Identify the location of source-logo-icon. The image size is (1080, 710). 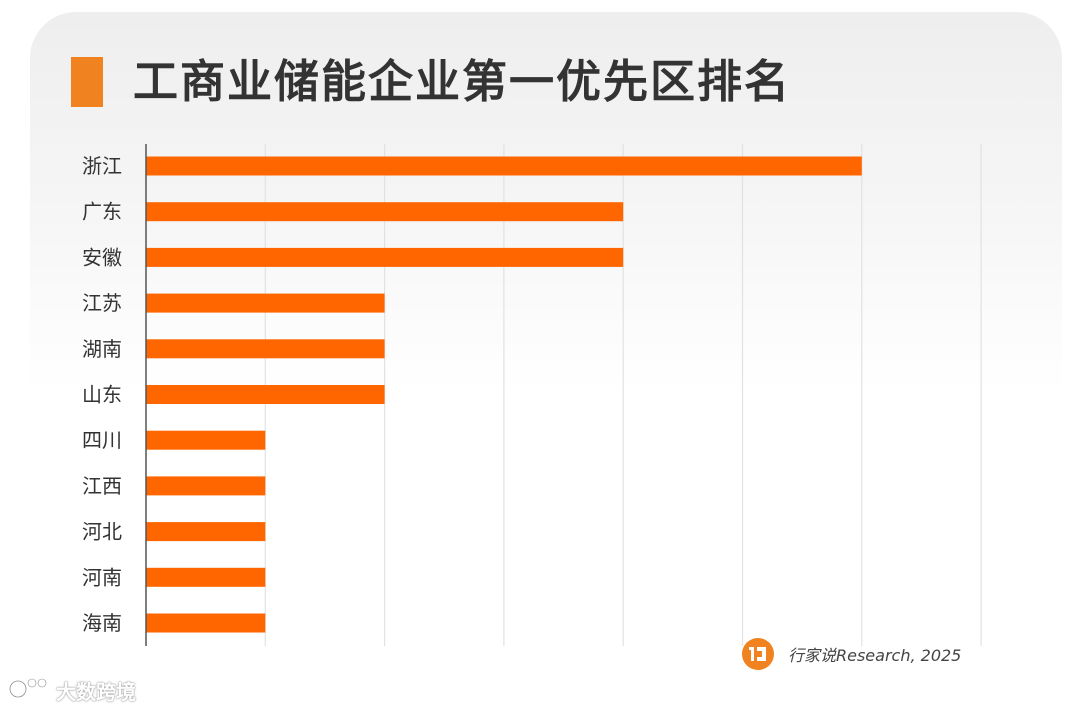
(758, 654).